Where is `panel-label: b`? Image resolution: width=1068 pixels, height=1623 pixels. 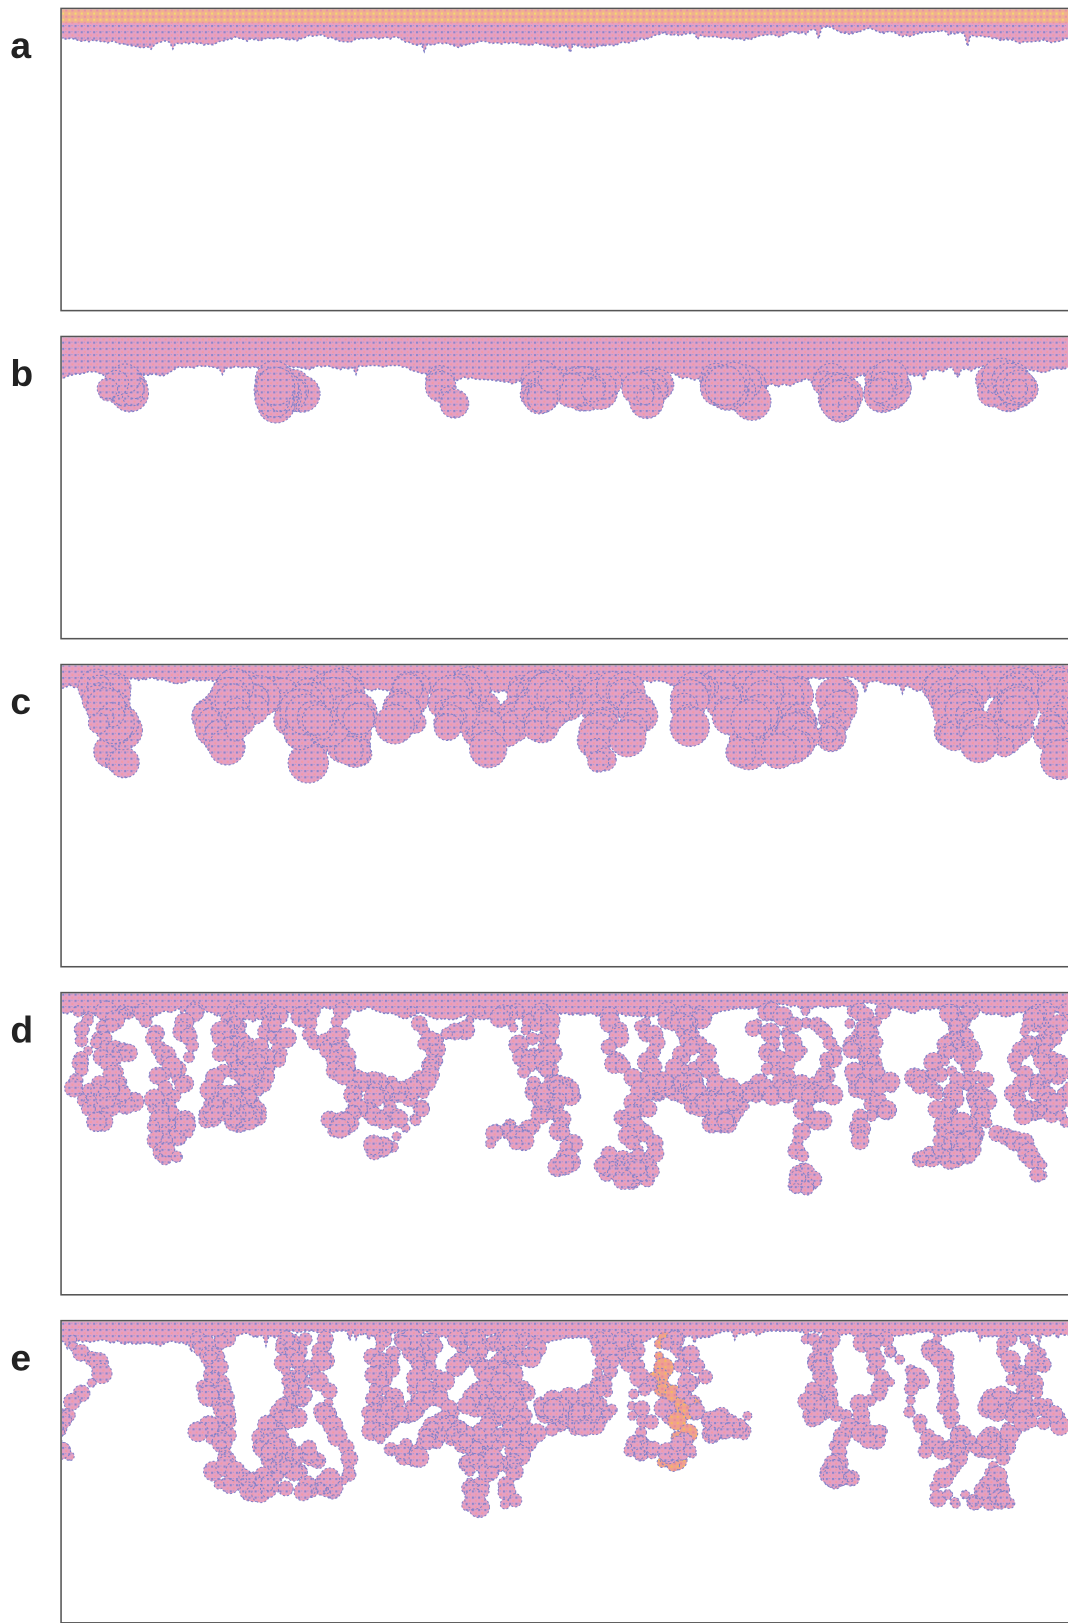
panel-label: b is located at coordinates (21, 373).